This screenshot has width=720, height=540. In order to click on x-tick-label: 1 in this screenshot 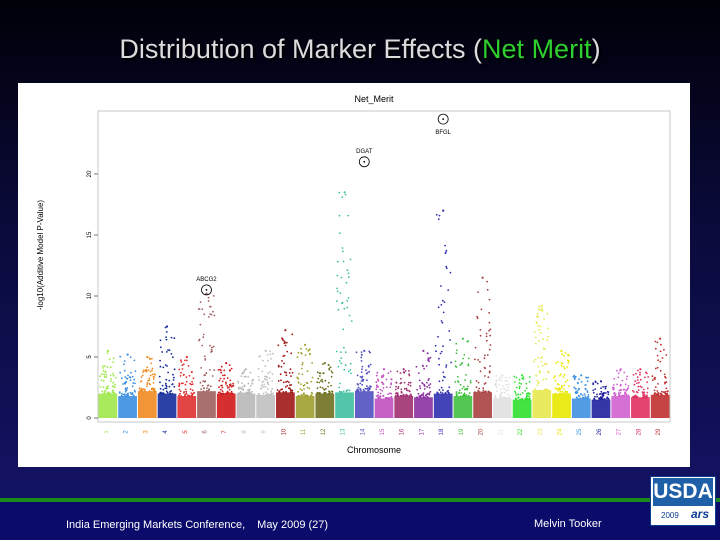, I will do `click(107, 432)`.